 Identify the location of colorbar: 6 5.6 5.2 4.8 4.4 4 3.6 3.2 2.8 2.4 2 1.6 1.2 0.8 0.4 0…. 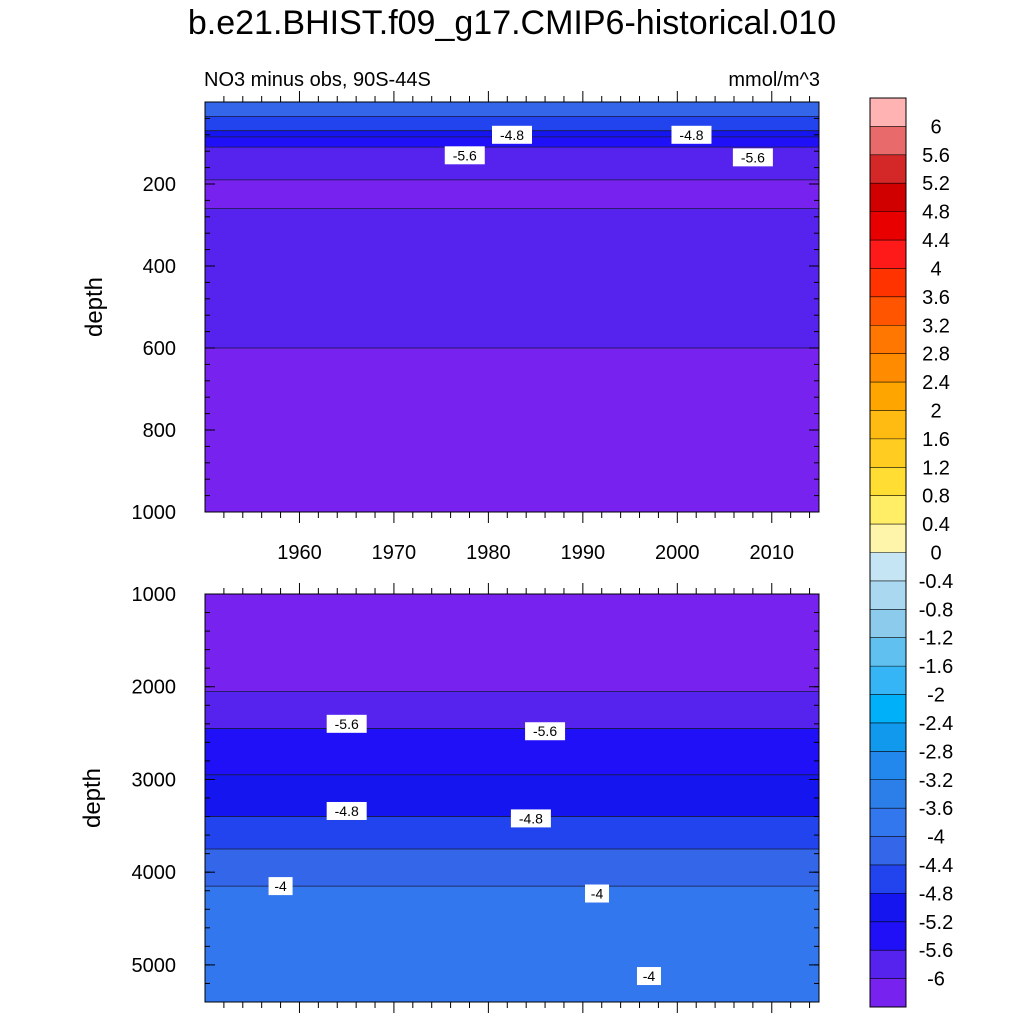
(911, 552).